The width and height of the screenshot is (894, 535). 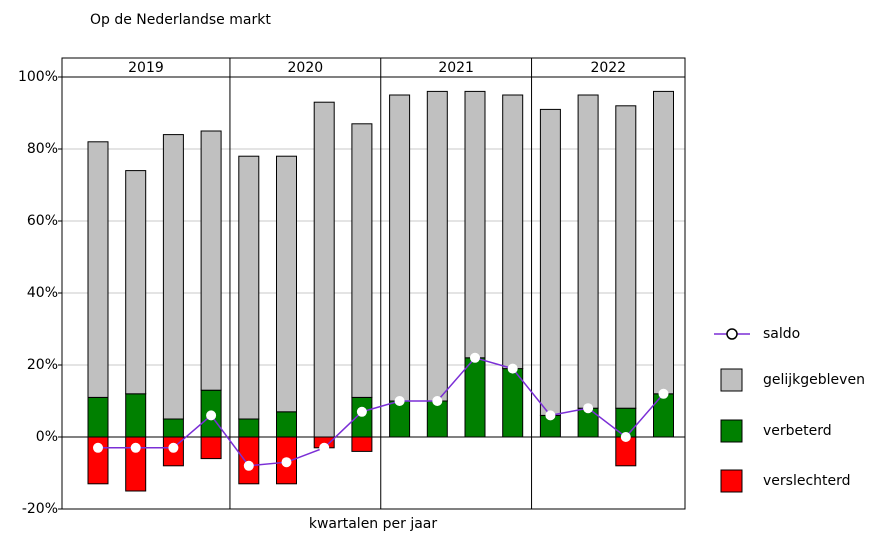 I want to click on legend-marker, so click(x=732, y=334).